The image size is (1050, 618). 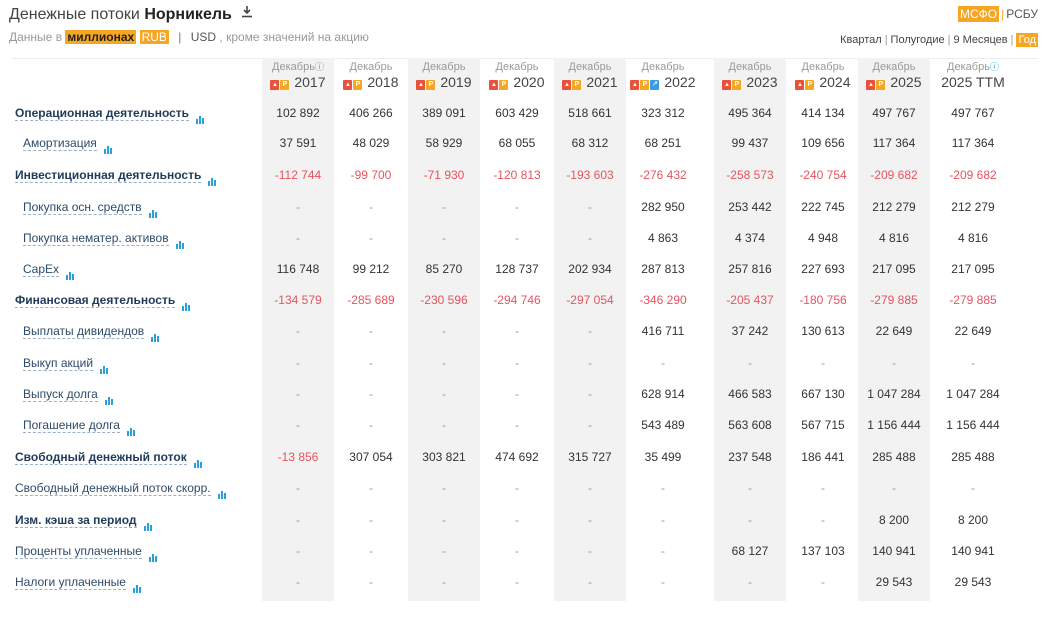 I want to click on column-header: Декабрь ▲ P ↗ 2022, so click(x=663, y=76).